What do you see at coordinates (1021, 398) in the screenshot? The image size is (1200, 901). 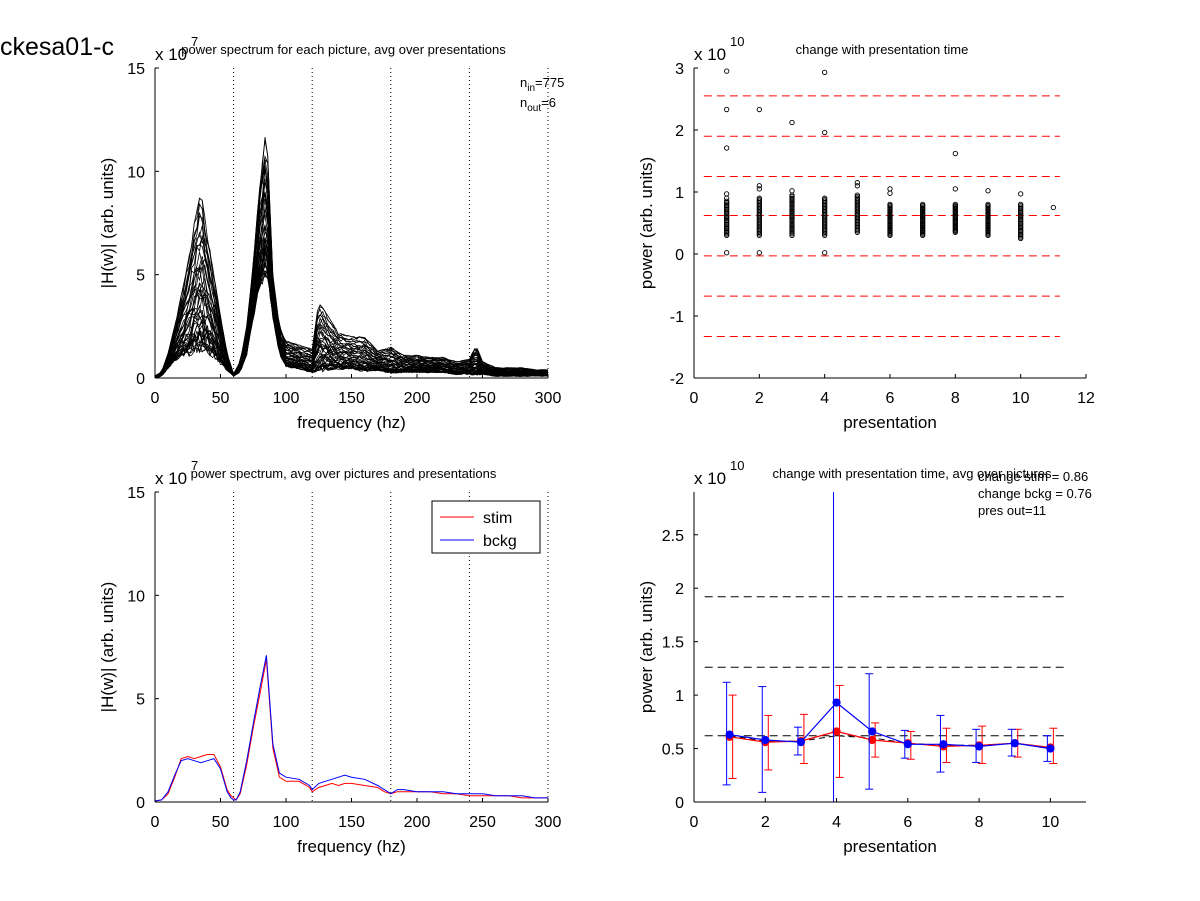 I see `x-tick-label: 10` at bounding box center [1021, 398].